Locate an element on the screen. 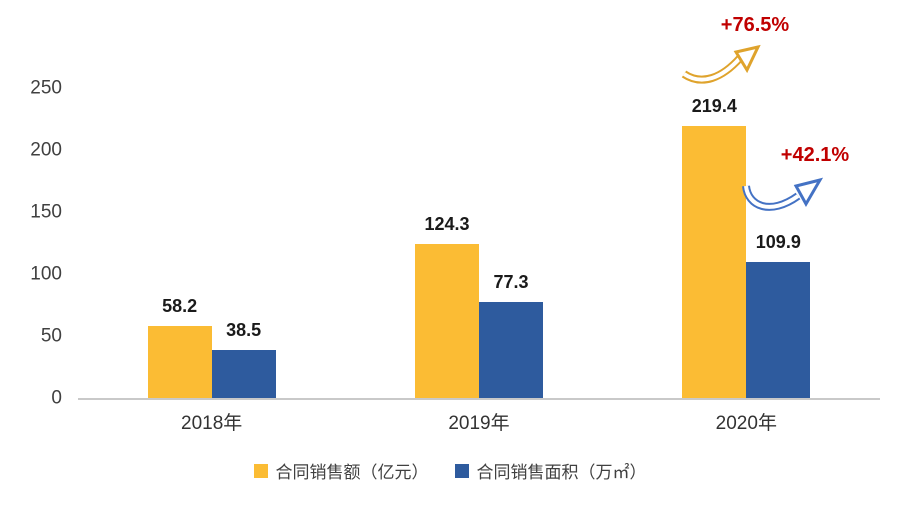 The width and height of the screenshot is (900, 511). growth-arrow-gold-icon is located at coordinates (720, 65).